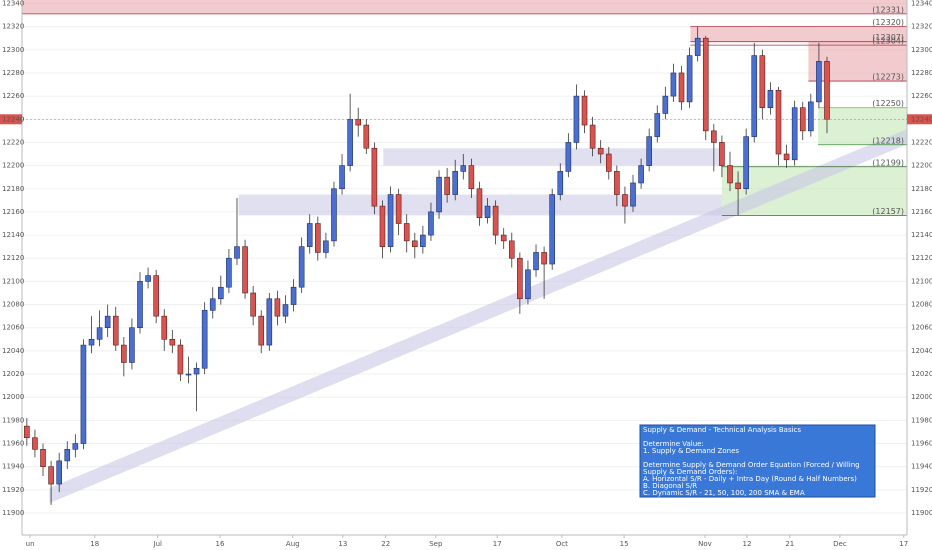  Describe the element at coordinates (919, 119) in the screenshot. I see `last-price-box` at that location.